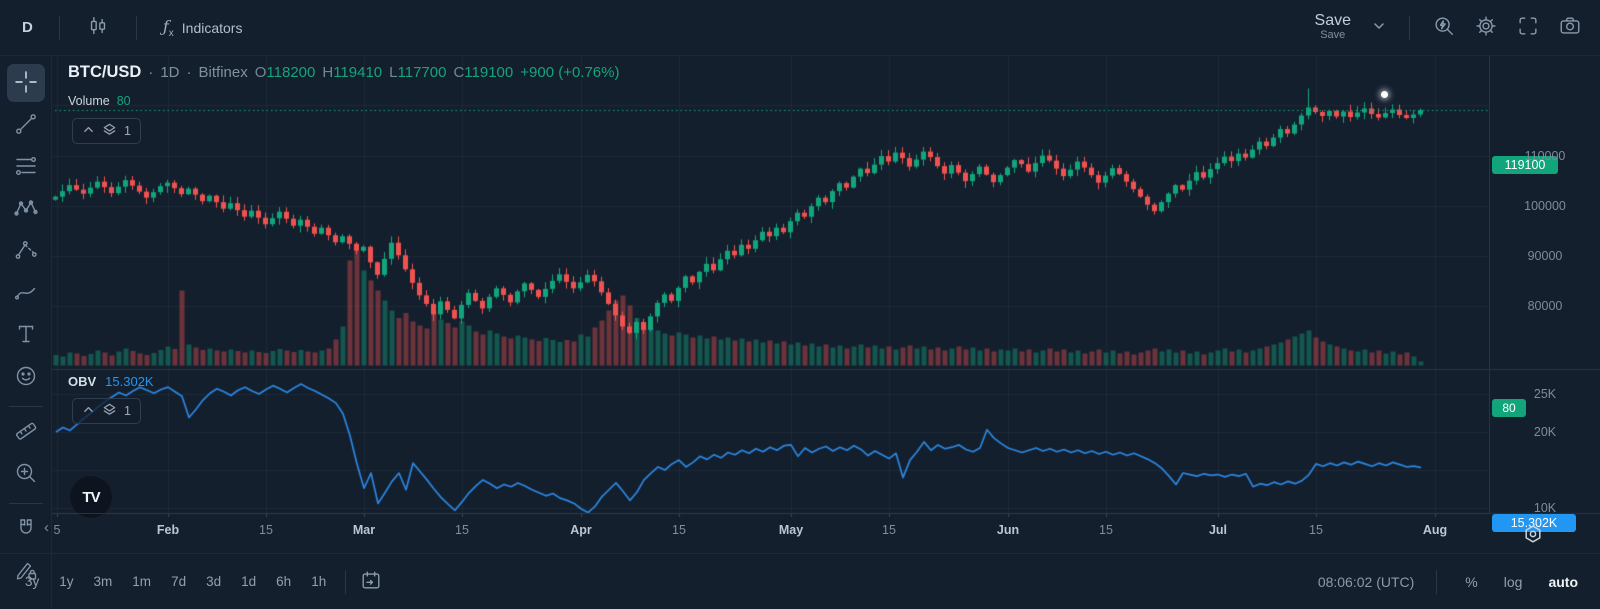  I want to click on crosshair-icon, so click(26, 83).